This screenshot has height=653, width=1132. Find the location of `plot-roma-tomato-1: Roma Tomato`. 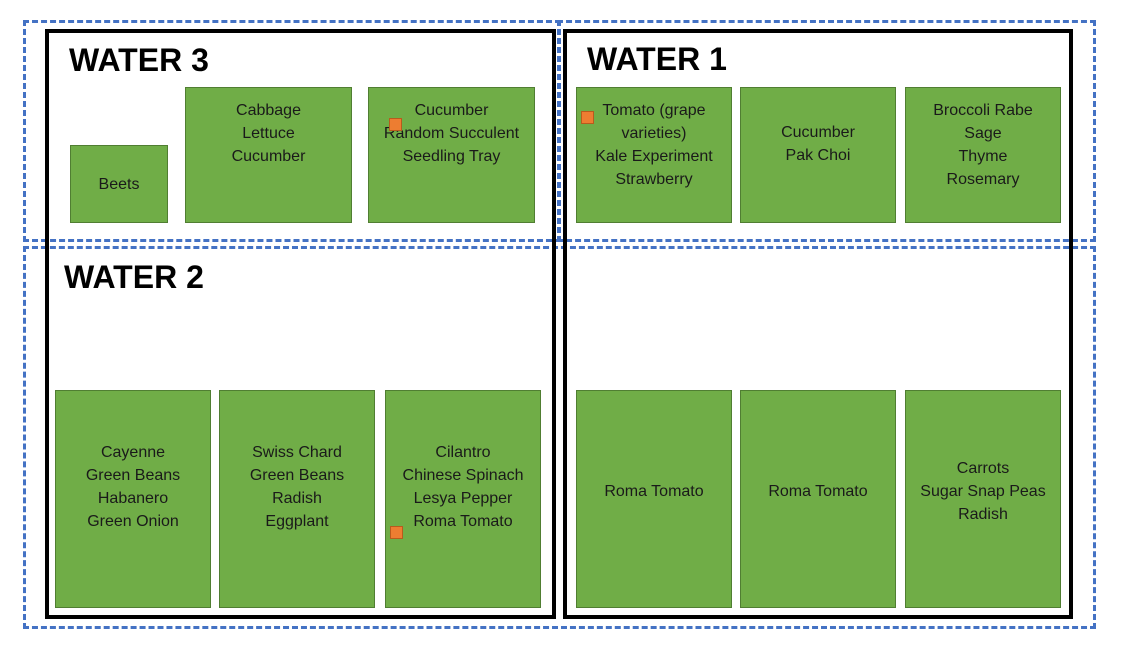

plot-roma-tomato-1: Roma Tomato is located at coordinates (654, 499).